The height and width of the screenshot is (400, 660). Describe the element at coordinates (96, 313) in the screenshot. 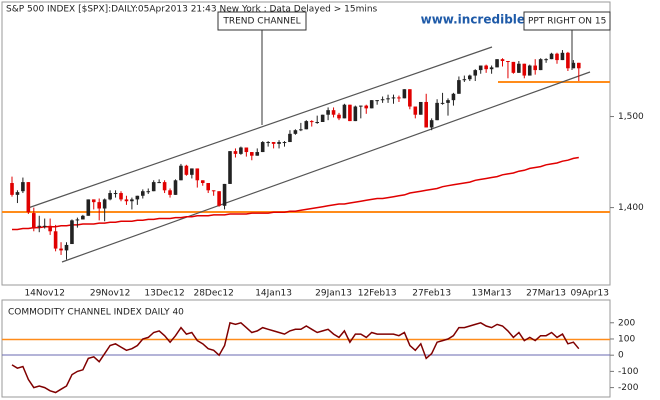

I see `cci-title: COMMODITY CHANNEL INDEX DAILY 40` at that location.